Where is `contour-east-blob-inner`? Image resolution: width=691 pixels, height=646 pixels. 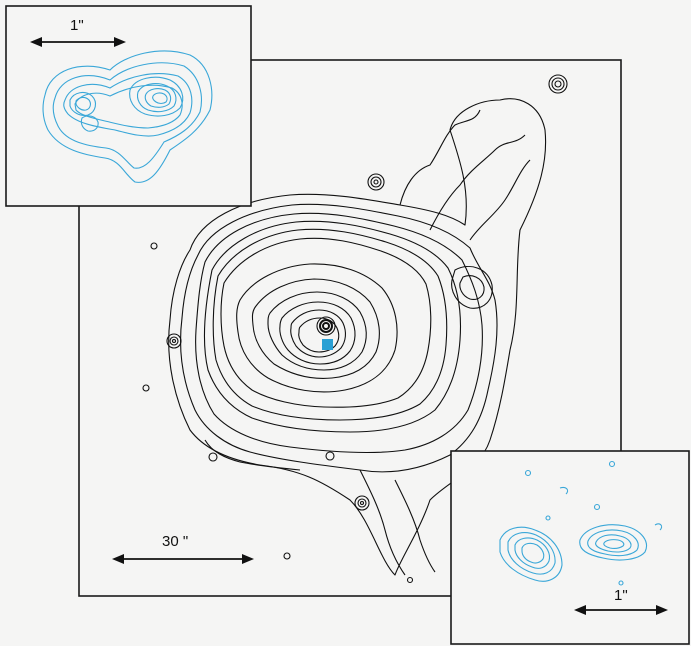 contour-east-blob-inner is located at coordinates (472, 287).